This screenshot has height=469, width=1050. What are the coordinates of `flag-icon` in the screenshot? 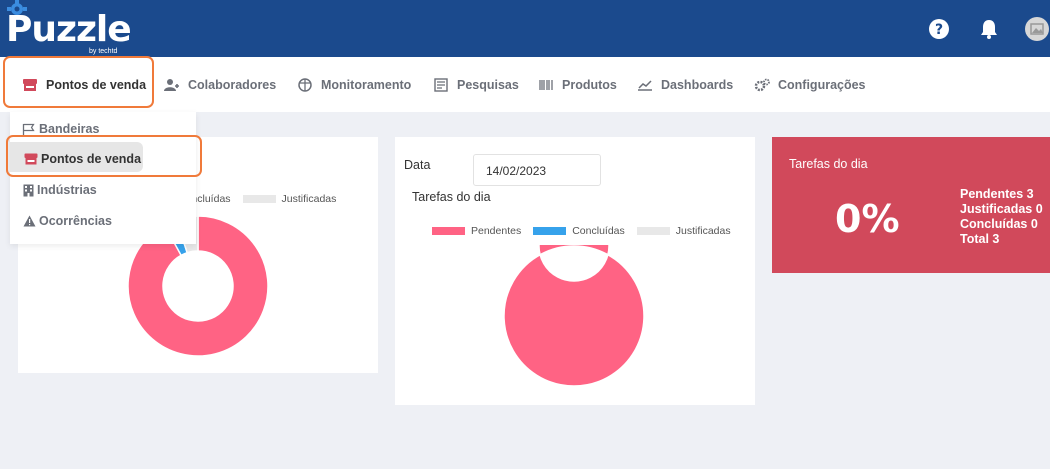 It's located at (28, 129).